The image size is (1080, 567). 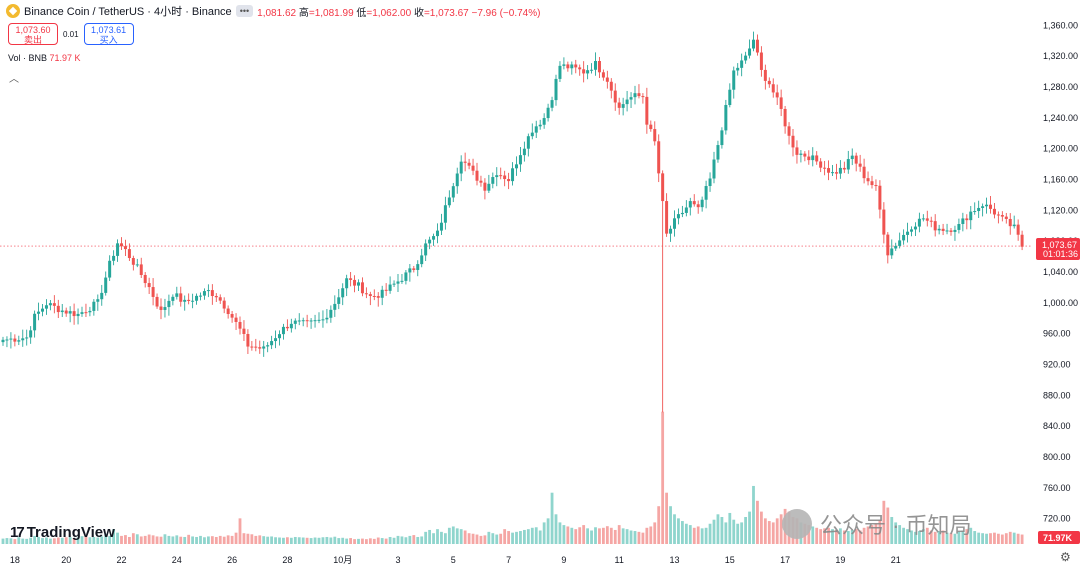 I want to click on ohlc-close: =1,073.67, so click(x=446, y=13).